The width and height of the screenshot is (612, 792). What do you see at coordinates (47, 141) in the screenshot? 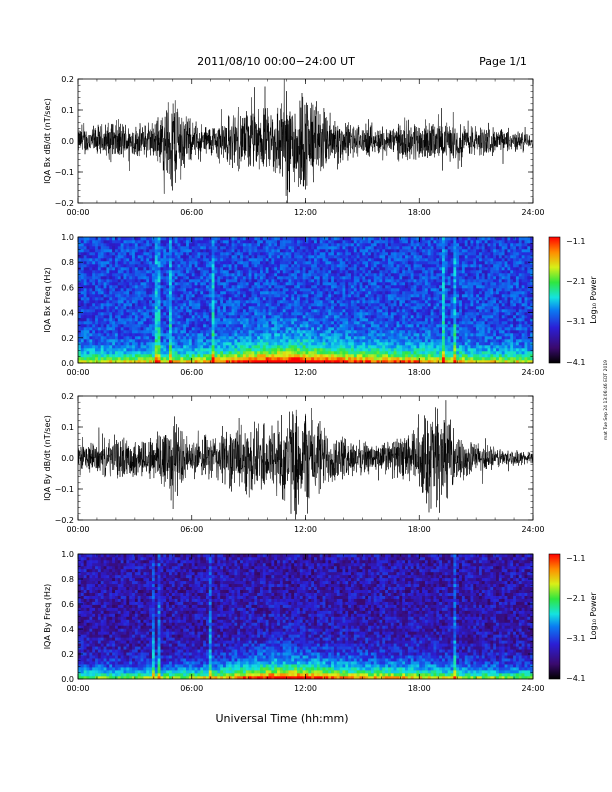
I see `bx-dbdt-ylabel: IQA Bx dB/dt (nT/sec)` at bounding box center [47, 141].